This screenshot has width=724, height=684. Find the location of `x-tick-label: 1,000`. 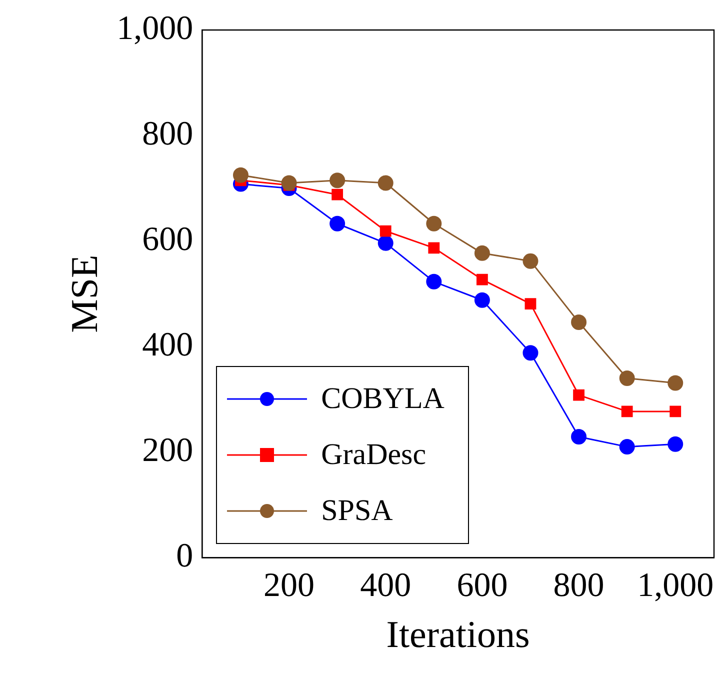

x-tick-label: 1,000 is located at coordinates (675, 585).